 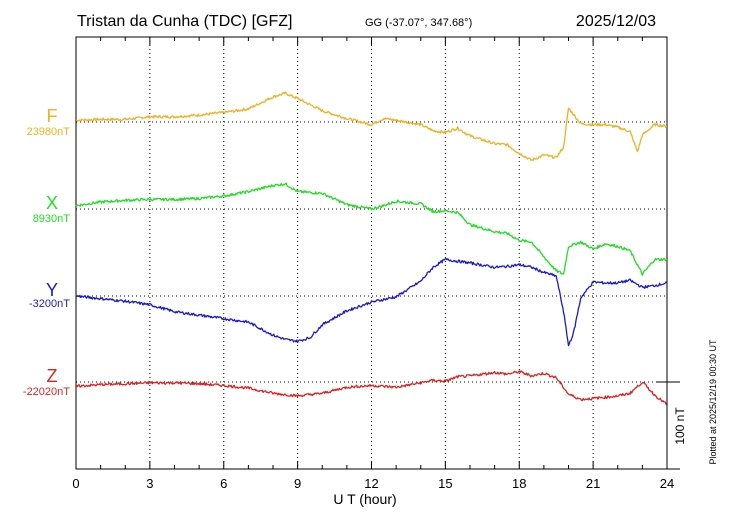 What do you see at coordinates (713, 402) in the screenshot?
I see `plotted-timestamp: Plotted at 2025/12/19 00:30 UT` at bounding box center [713, 402].